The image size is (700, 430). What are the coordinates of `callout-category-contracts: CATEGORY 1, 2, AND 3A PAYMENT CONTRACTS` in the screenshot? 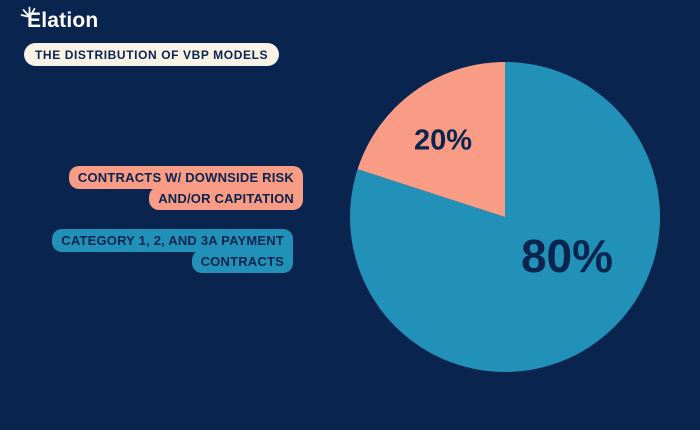 It's located at (172, 251).